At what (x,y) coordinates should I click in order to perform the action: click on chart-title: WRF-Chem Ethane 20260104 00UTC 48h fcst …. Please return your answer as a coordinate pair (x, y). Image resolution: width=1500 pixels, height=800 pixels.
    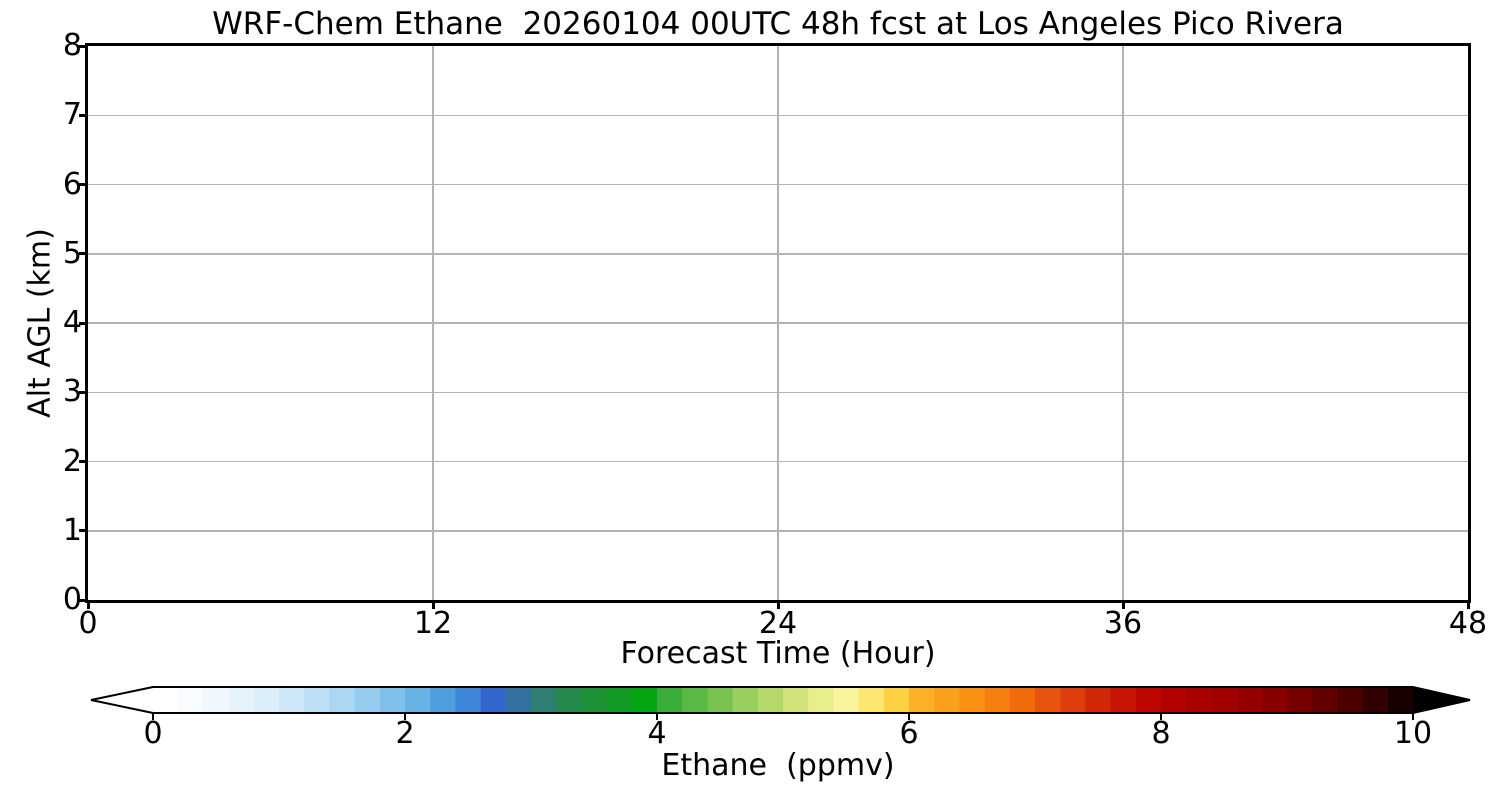
    Looking at the image, I should click on (778, 24).